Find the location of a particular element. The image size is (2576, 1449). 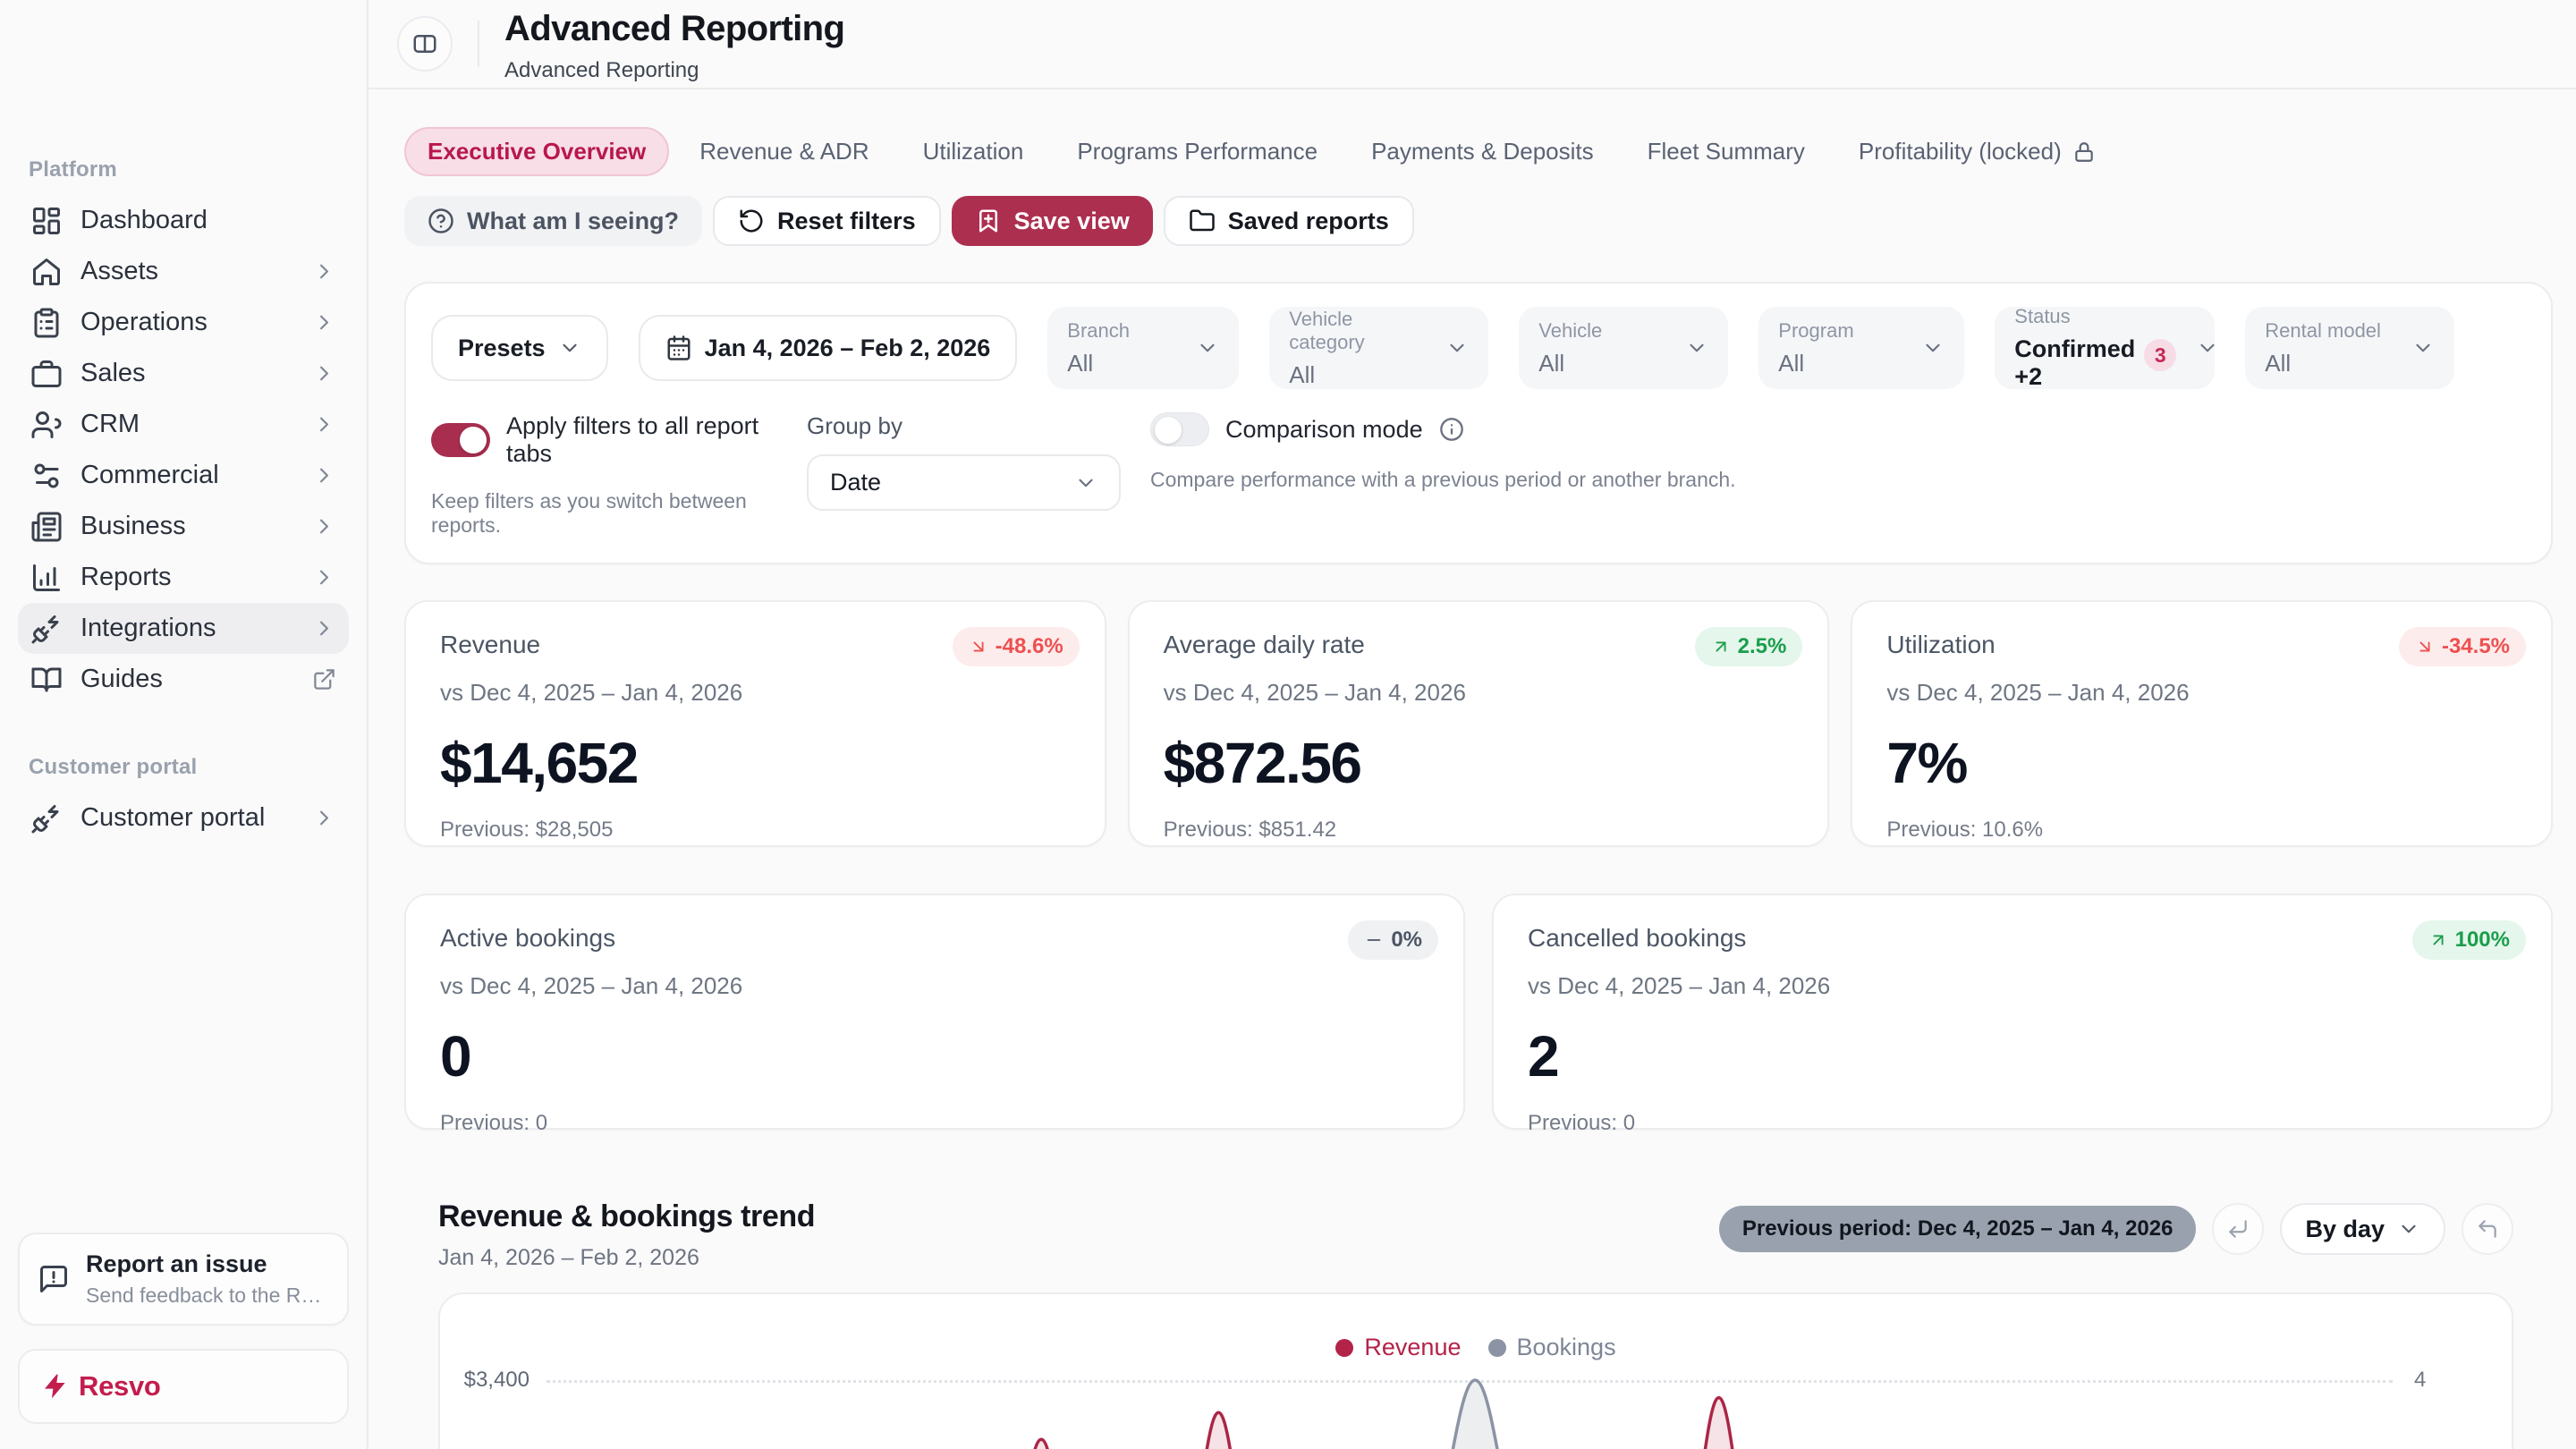

y-axis-right-tick: 3 is located at coordinates (2420, 1447).